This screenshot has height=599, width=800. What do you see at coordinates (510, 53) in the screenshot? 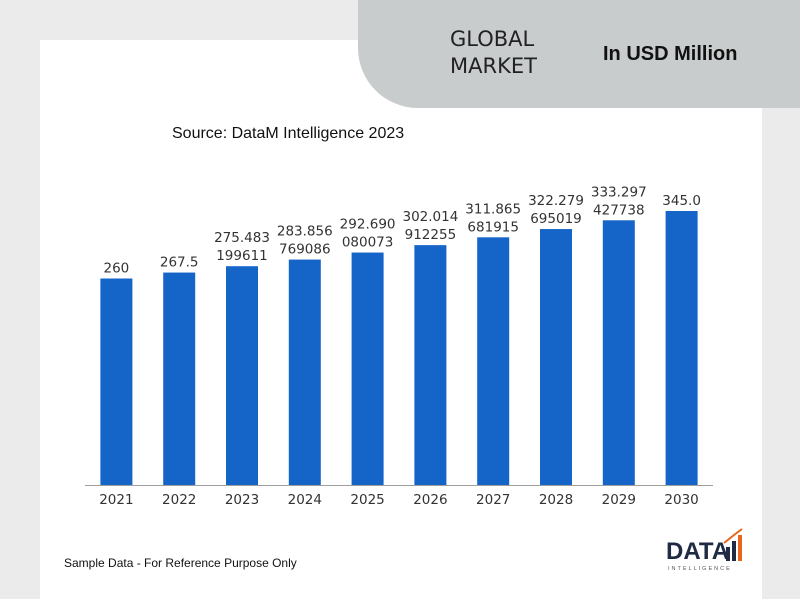
I see `market-title: GLOBAL MARKET` at bounding box center [510, 53].